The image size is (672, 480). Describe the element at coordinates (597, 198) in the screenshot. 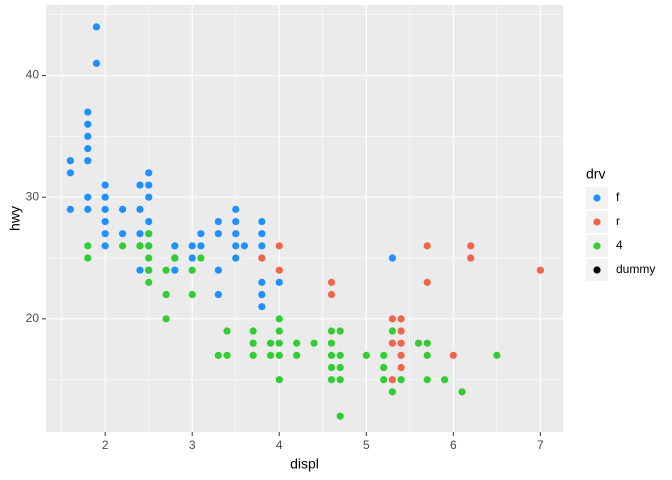

I see `legend-swatch` at that location.